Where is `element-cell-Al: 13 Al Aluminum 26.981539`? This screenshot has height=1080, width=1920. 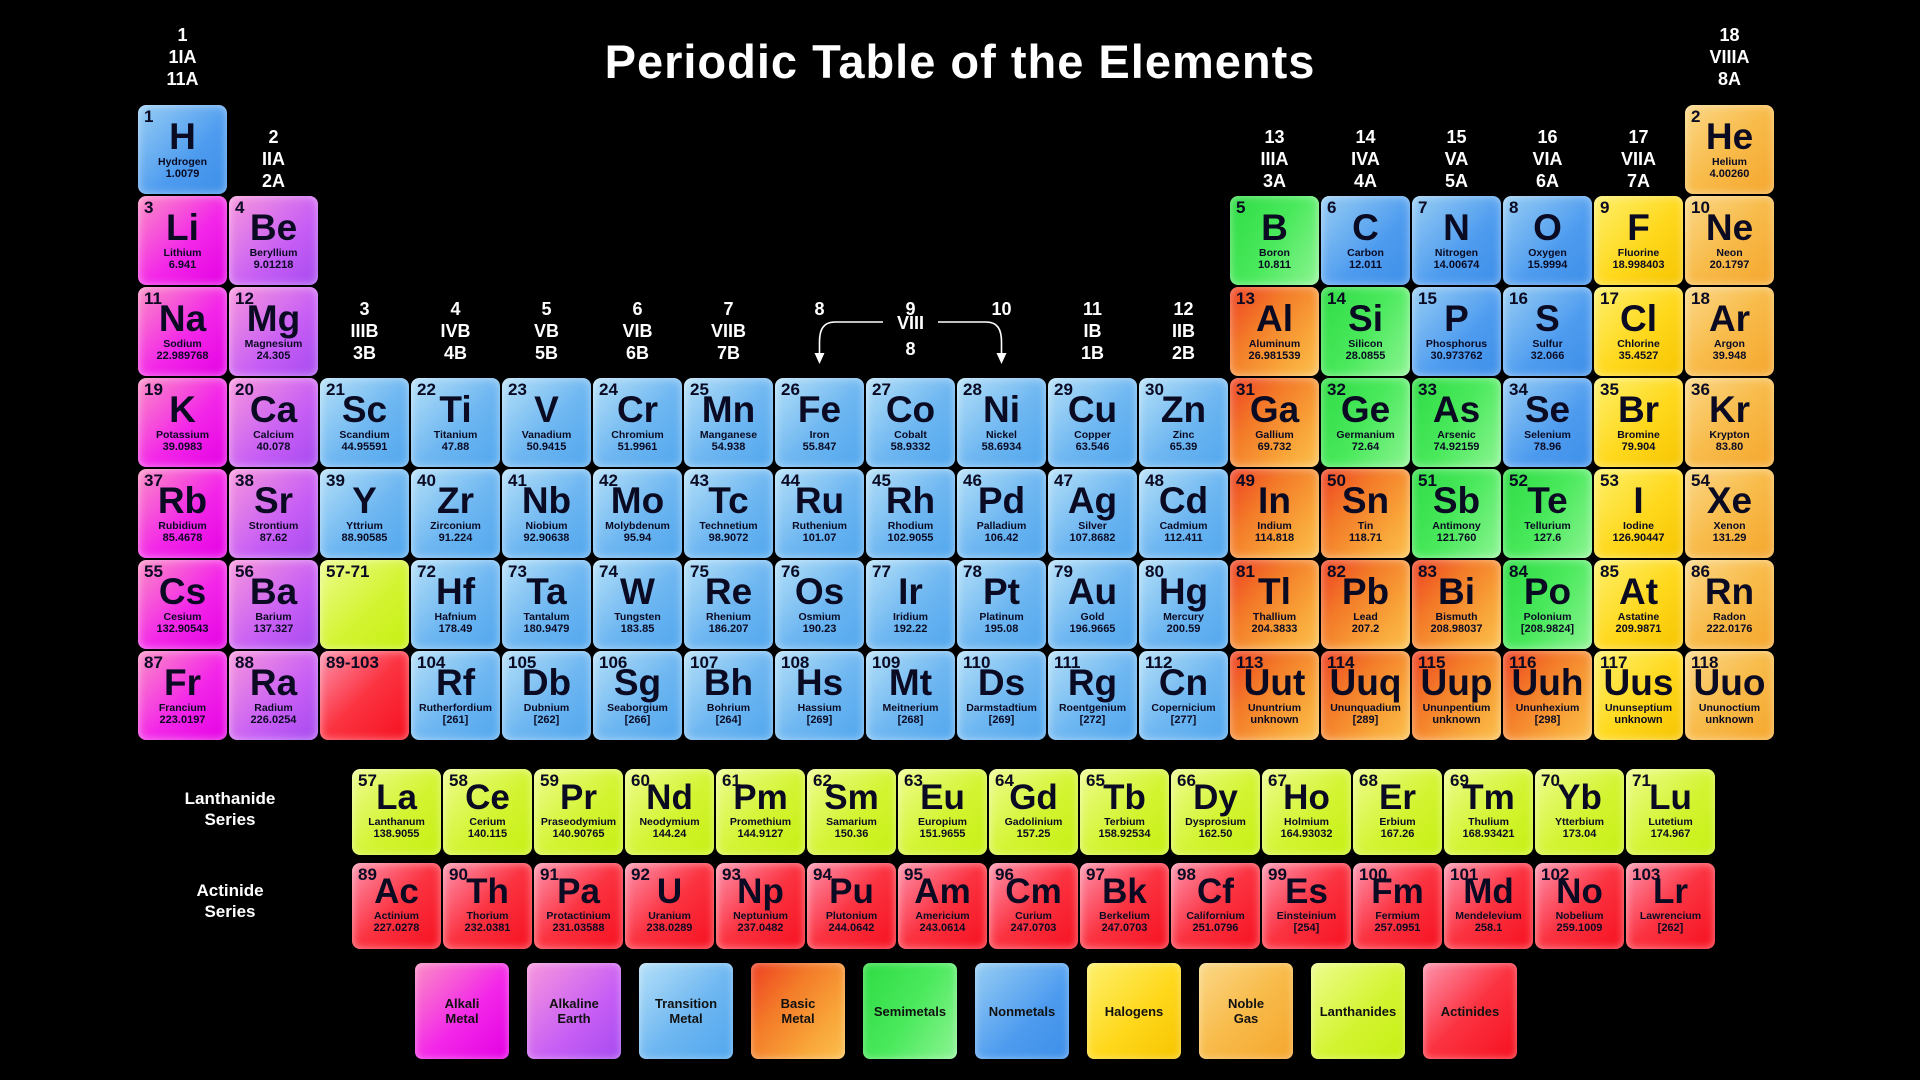
element-cell-Al: 13 Al Aluminum 26.981539 is located at coordinates (1274, 331).